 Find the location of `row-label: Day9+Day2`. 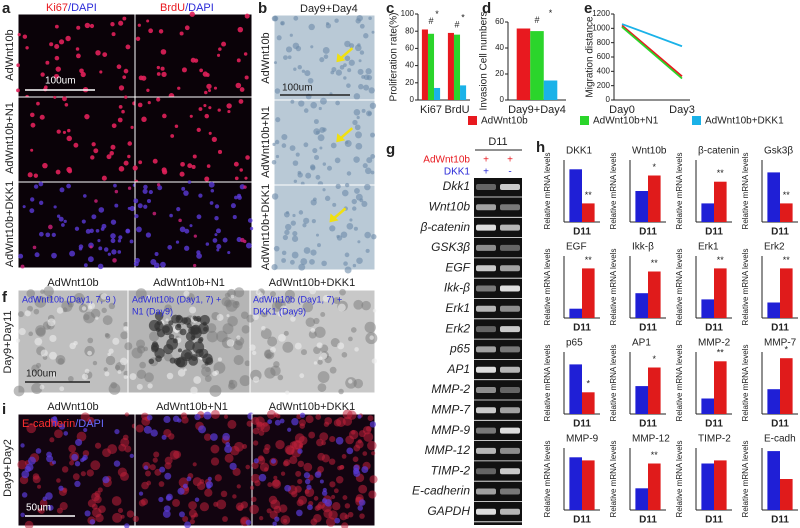

row-label: Day9+Day2 is located at coordinates (8, 468).